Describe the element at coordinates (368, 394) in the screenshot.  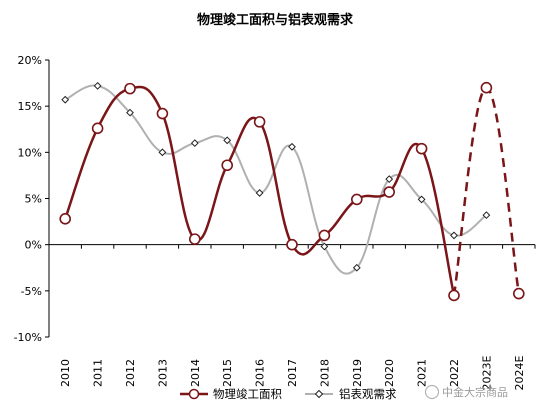
I see `legend-label-aluminum-demand: 铝表观需求` at that location.